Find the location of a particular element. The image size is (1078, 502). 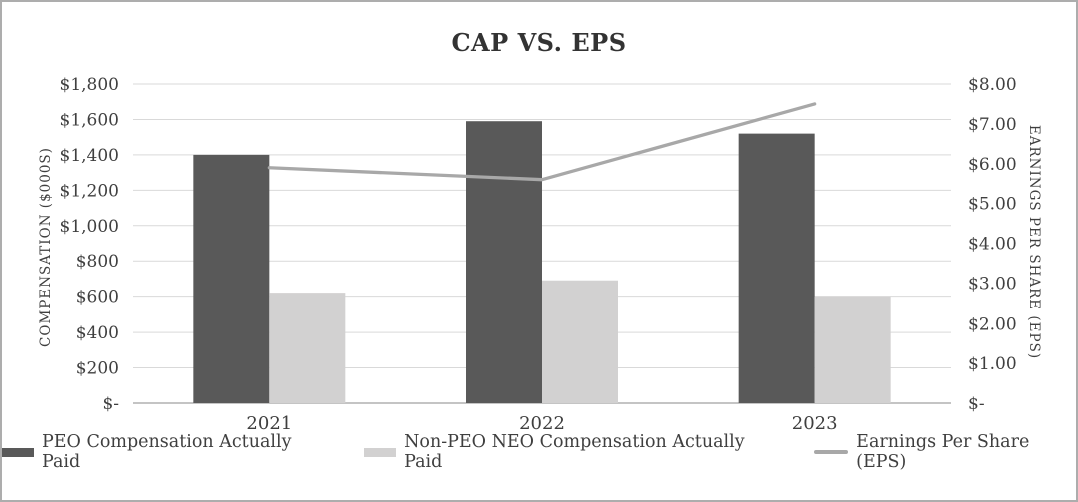

right-axis-tick-label: $7.00 is located at coordinates (992, 125).